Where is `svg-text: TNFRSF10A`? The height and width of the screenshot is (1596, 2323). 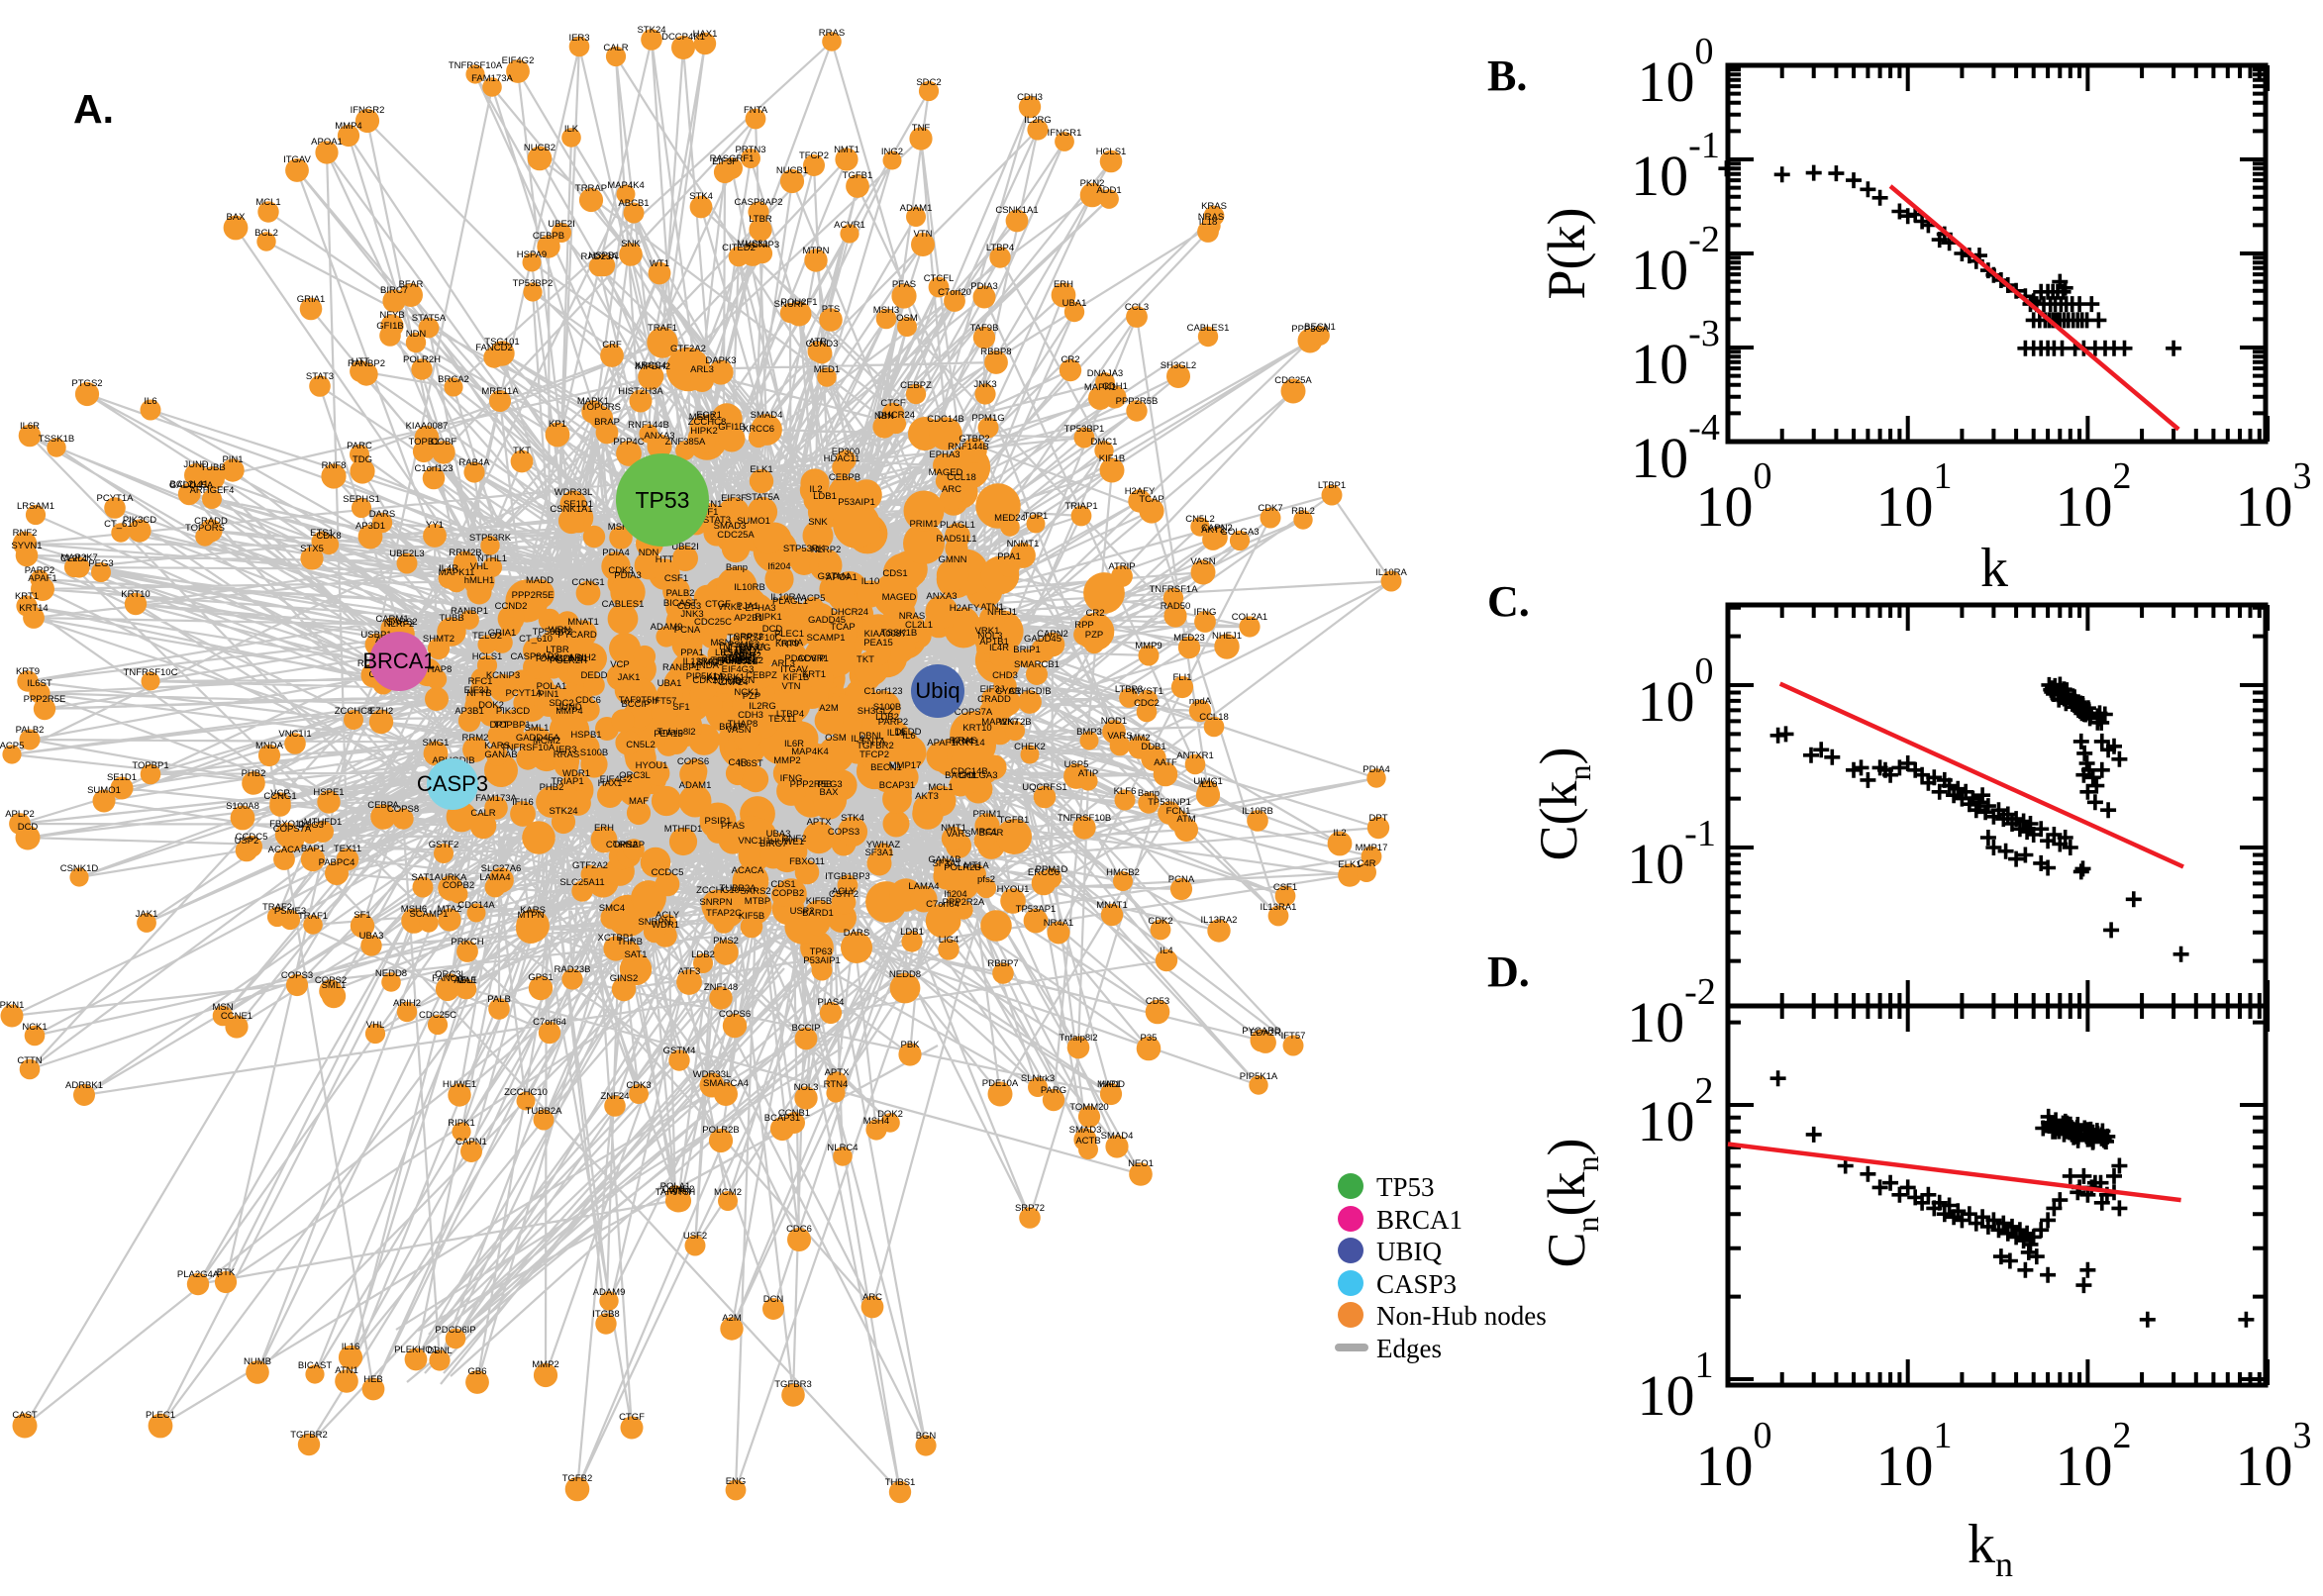
svg-text: TNFRSF10A is located at coordinates (528, 748).